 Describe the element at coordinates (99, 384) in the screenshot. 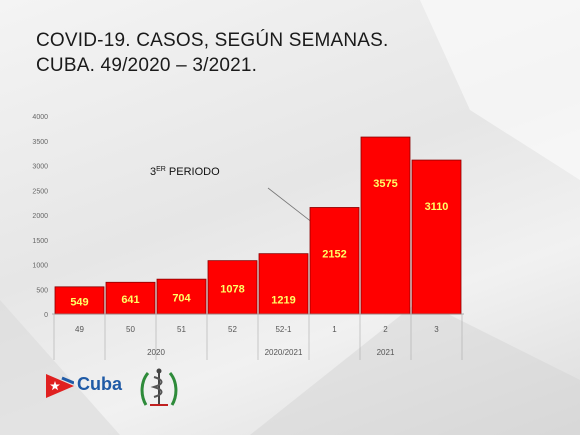

I see `cuba-logo-text: Cuba` at that location.